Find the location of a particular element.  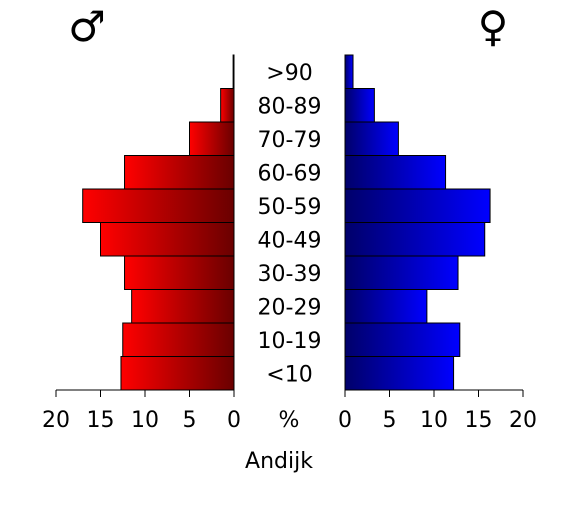

right-x-tick-label: 0 is located at coordinates (345, 420).